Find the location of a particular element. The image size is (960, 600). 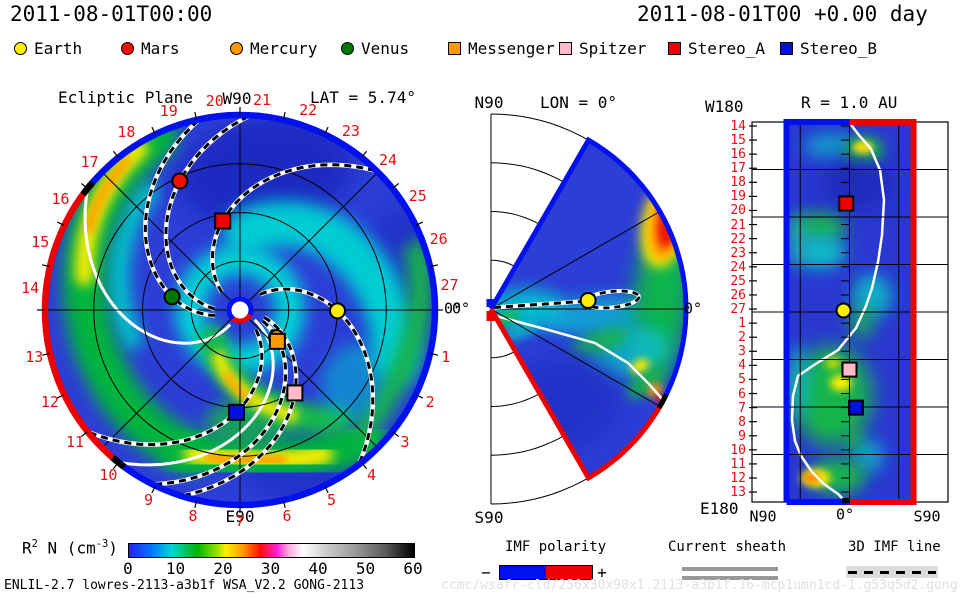

rim-day-number: 20 is located at coordinates (214, 100).